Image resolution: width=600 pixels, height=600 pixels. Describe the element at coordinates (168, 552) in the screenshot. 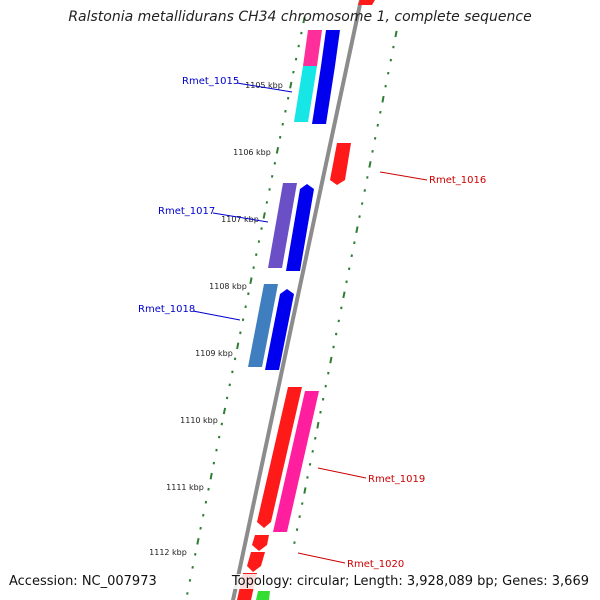

I see `kbp-label: 1112 kbp` at that location.